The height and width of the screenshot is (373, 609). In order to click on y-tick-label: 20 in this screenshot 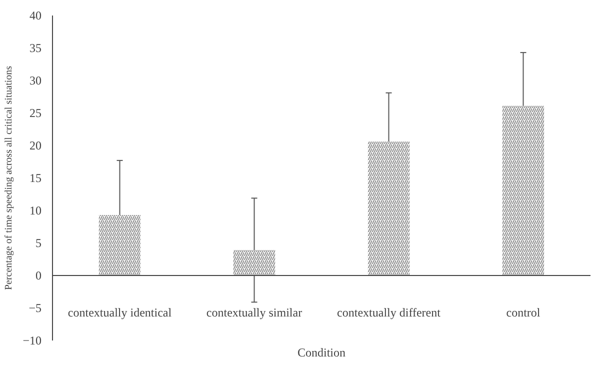, I will do `click(36, 145)`.